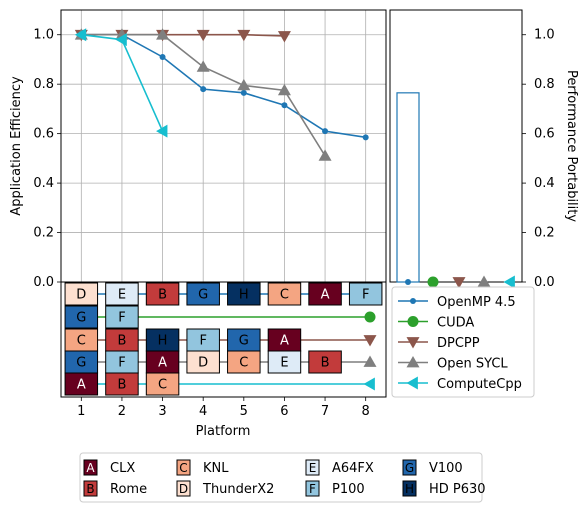 The height and width of the screenshot is (513, 587). I want to click on platform-strip-frame, so click(223, 339).